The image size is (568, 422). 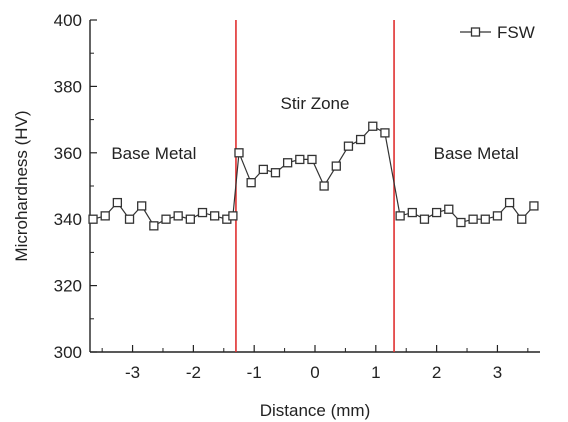 I want to click on x-tick-label: 2, so click(x=436, y=372).